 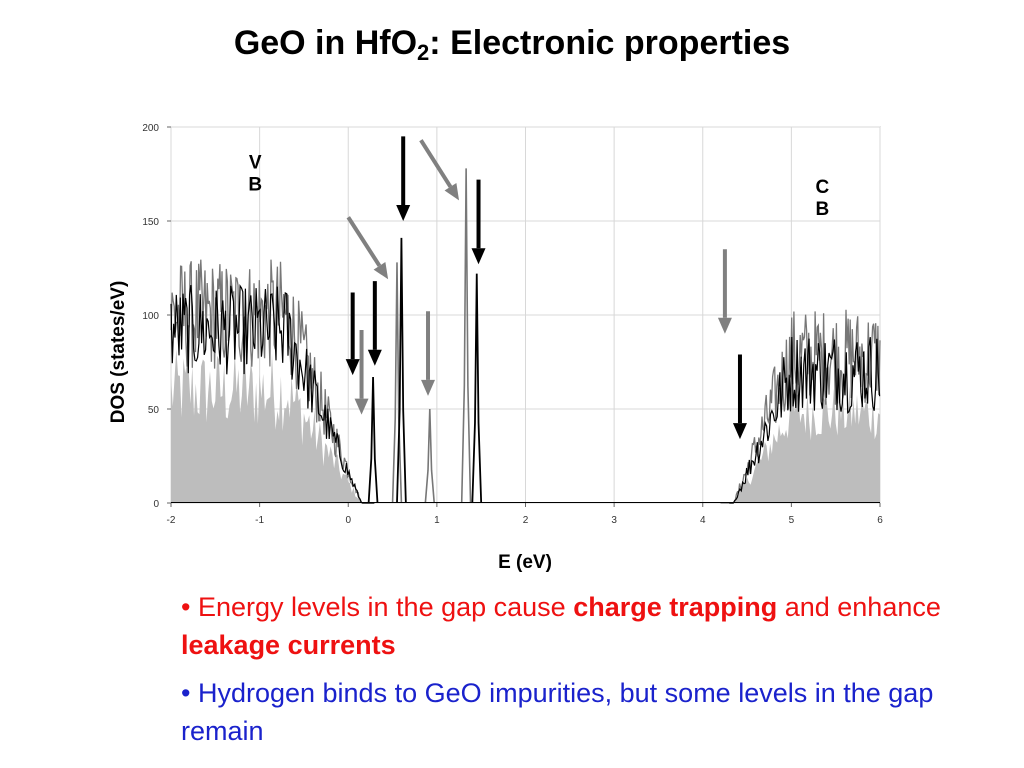 What do you see at coordinates (268, 426) in the screenshot?
I see `vb-fill-area` at bounding box center [268, 426].